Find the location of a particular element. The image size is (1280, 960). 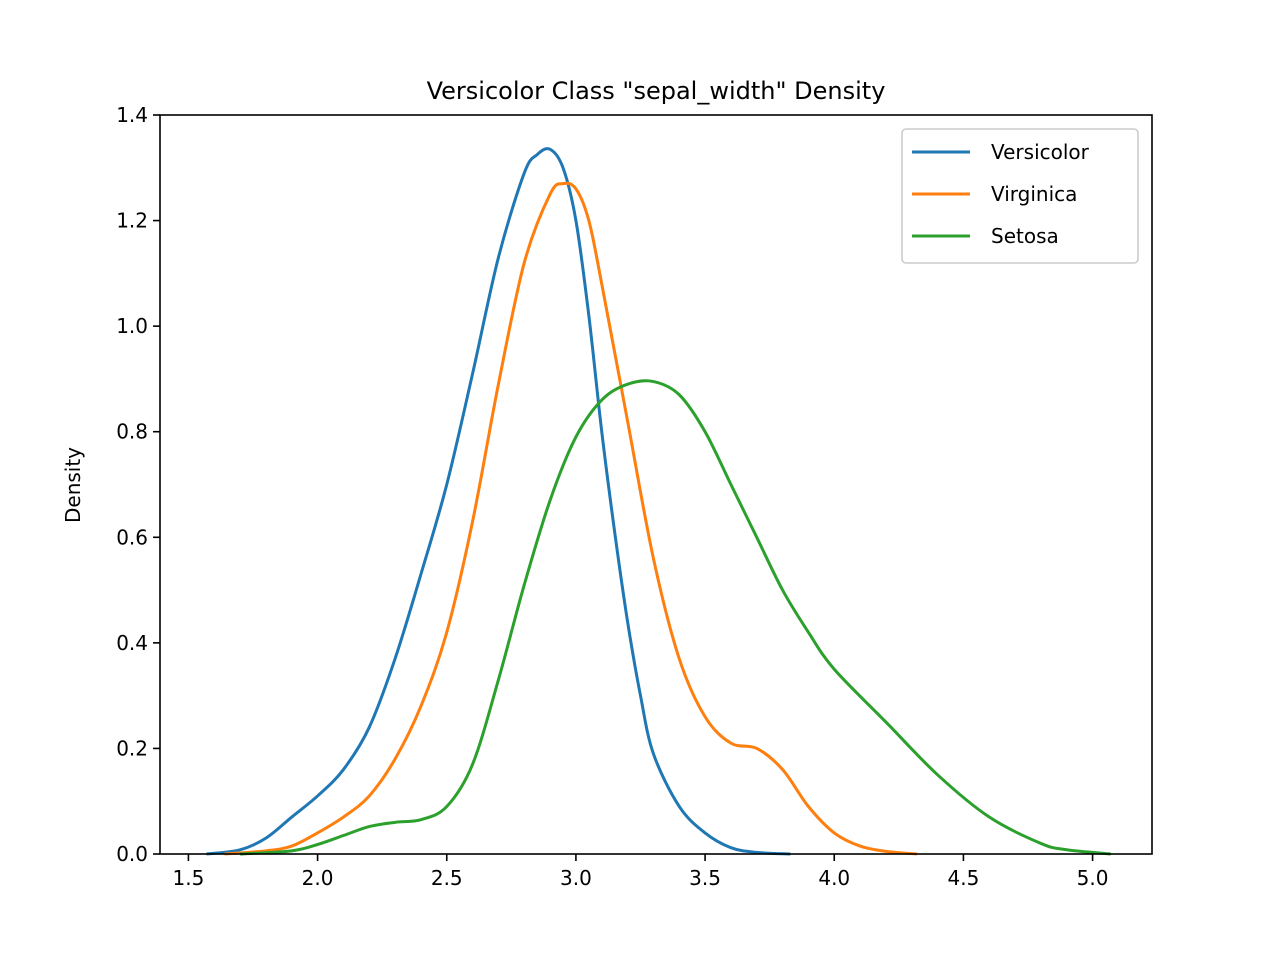

x-tick-label: 1.5 is located at coordinates (189, 878).